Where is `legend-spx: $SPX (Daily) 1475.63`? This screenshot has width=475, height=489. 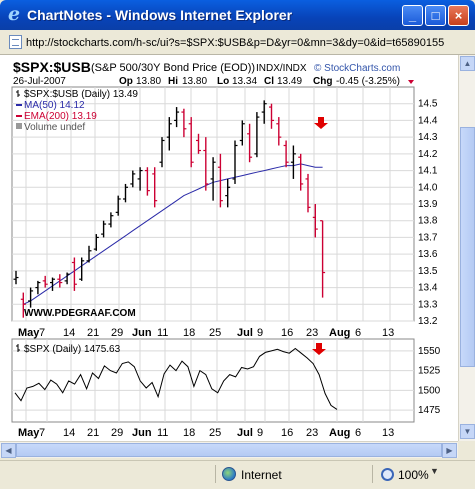
legend-spx: $SPX (Daily) 1475.63 is located at coordinates (72, 349).